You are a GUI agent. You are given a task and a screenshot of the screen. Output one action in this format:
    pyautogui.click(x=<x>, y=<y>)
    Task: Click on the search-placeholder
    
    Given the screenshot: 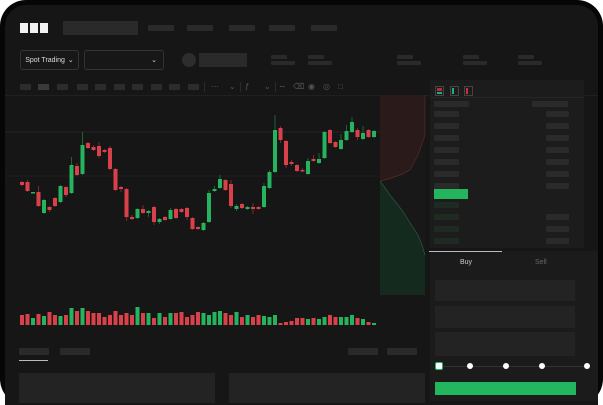 What is the action you would take?
    pyautogui.click(x=100, y=28)
    